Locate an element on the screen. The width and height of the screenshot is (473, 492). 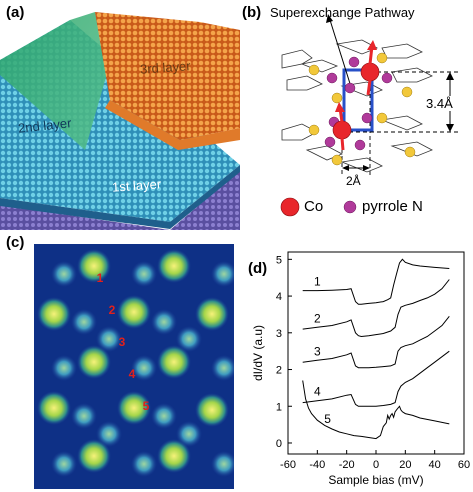
x-tick-label: 0 is located at coordinates (376, 465).